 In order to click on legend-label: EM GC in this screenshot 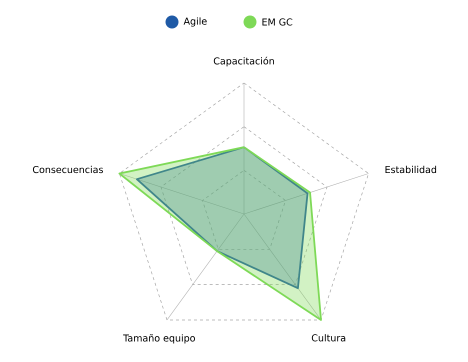, I will do `click(277, 22)`.